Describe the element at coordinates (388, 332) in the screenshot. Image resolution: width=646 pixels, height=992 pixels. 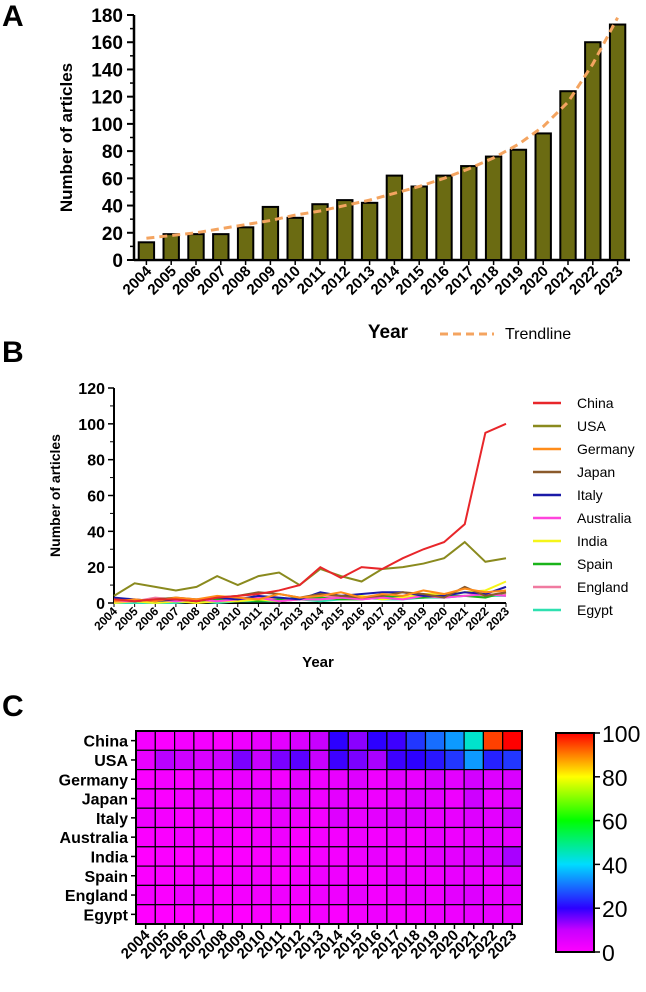
I see `panel-a-x-axis-title: Year` at that location.